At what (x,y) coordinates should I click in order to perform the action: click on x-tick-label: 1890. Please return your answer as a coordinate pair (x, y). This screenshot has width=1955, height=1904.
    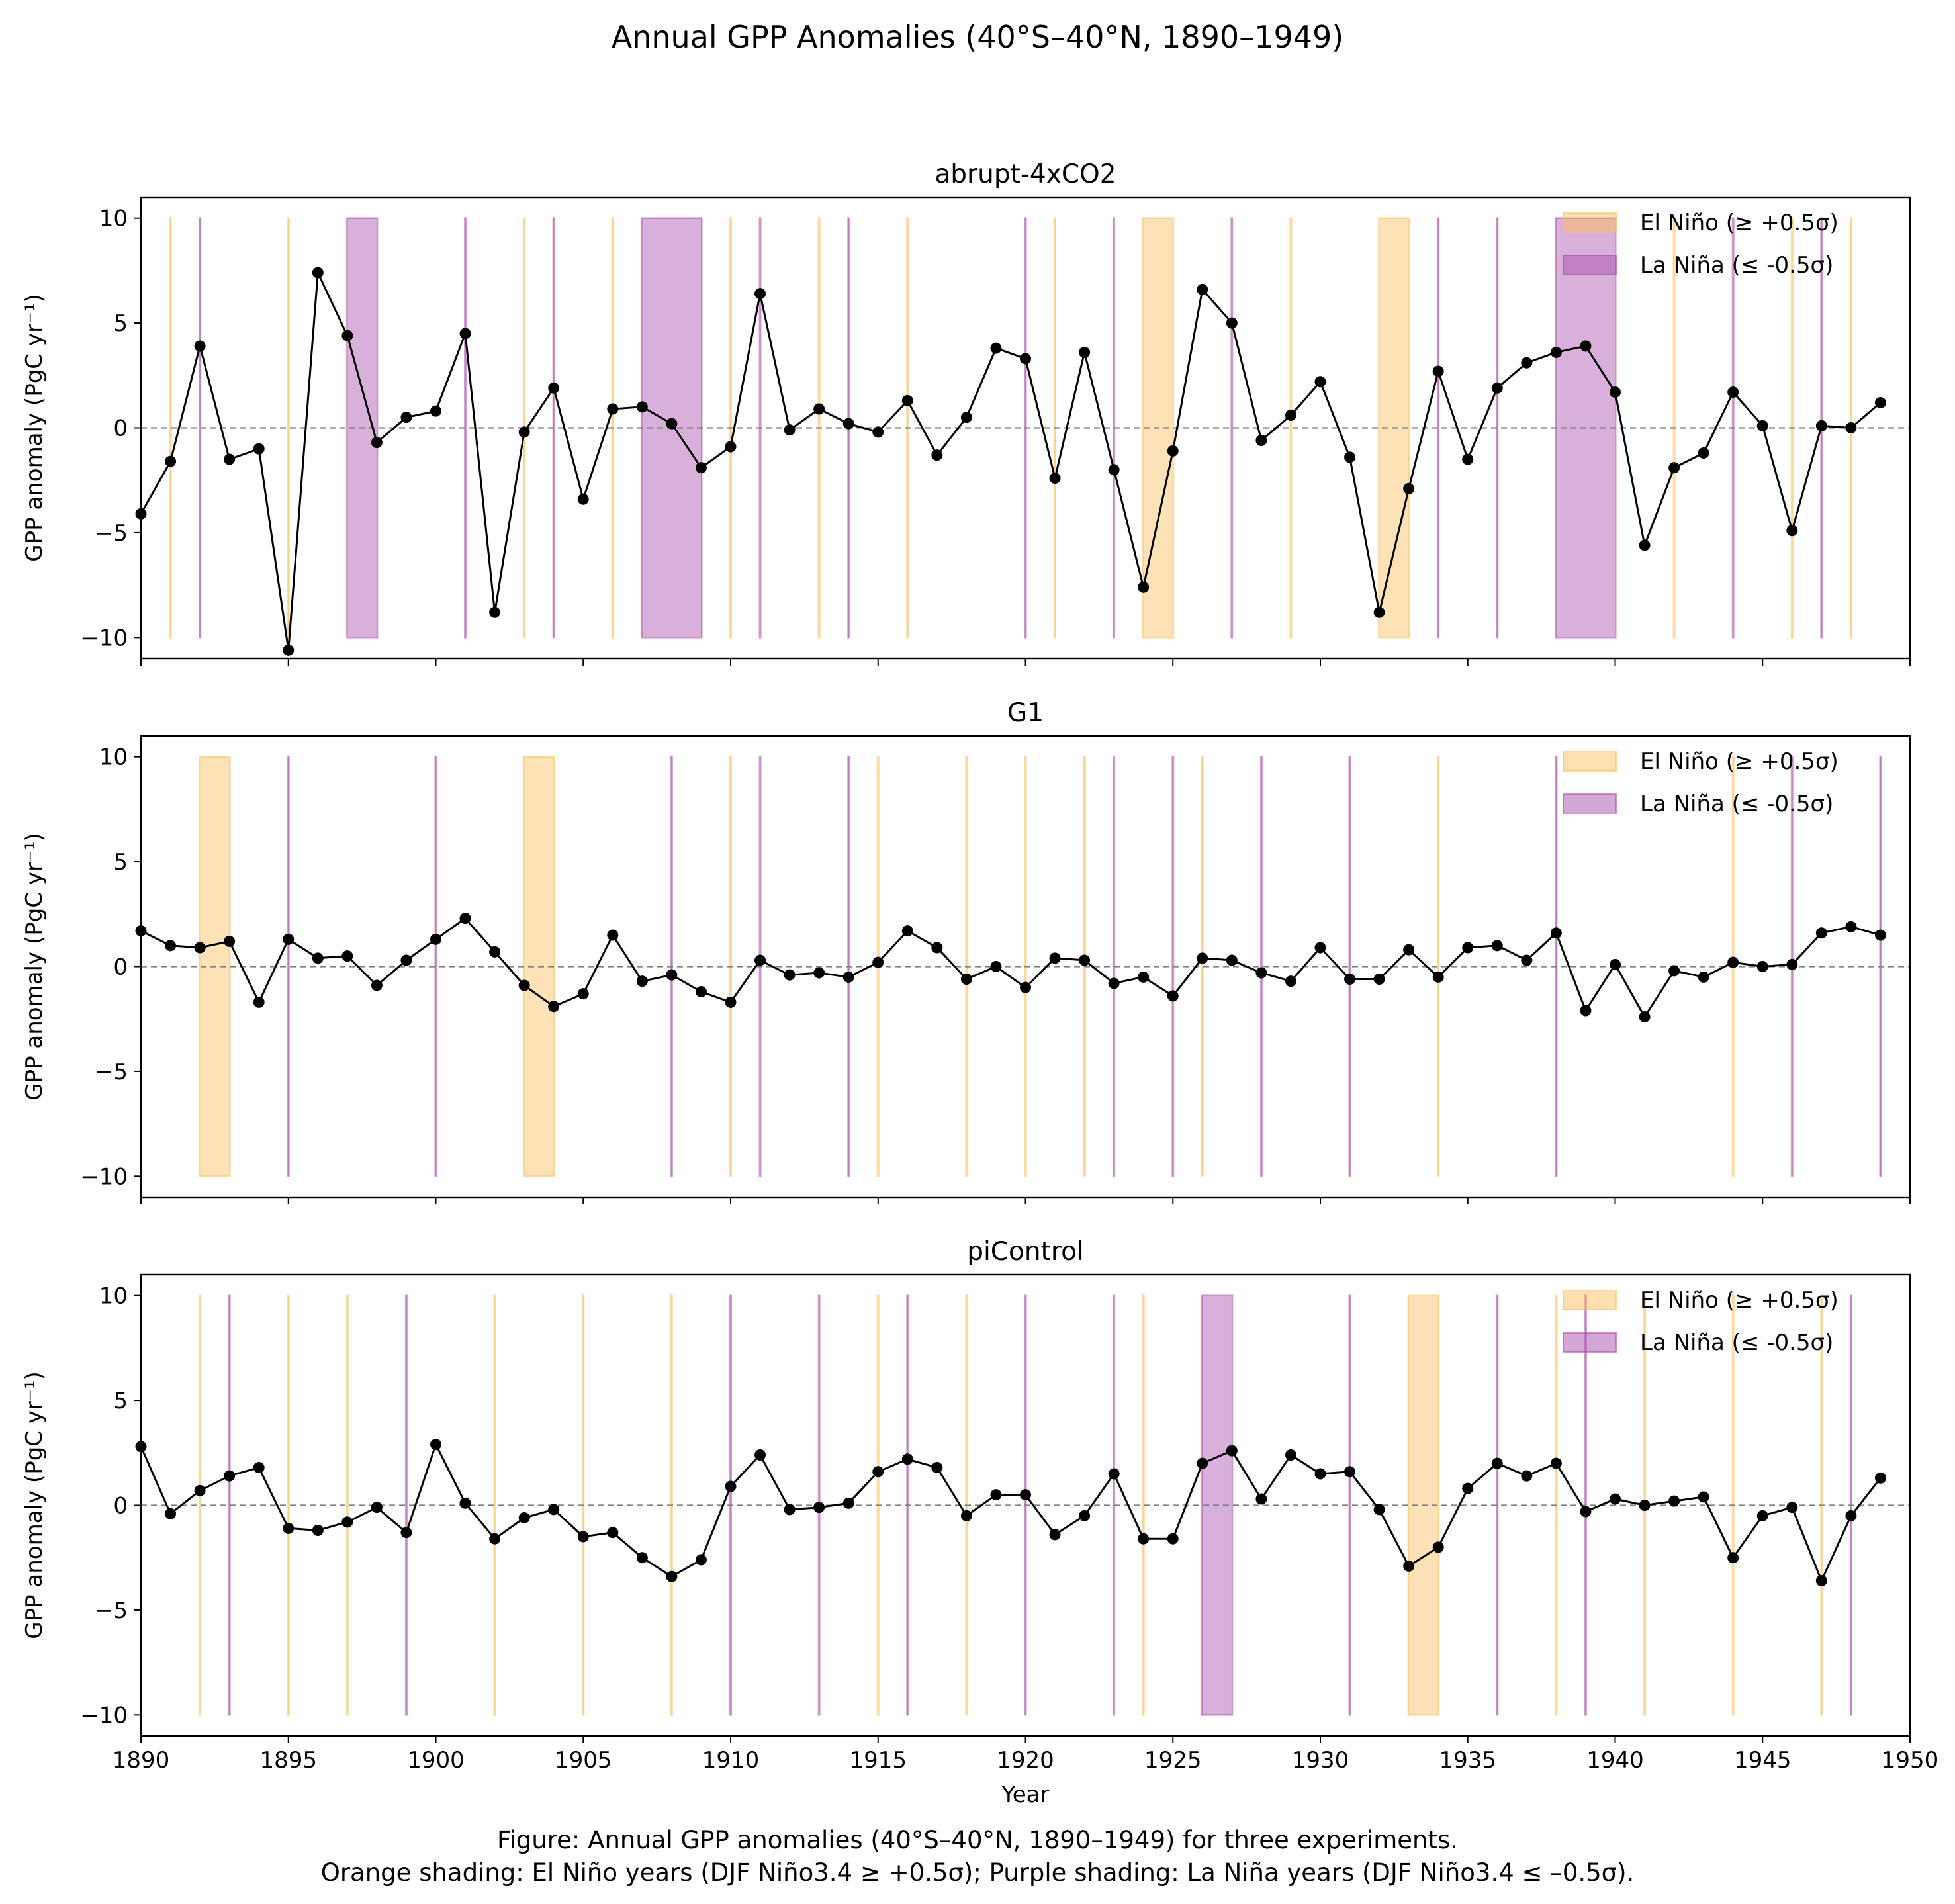
    Looking at the image, I should click on (142, 1760).